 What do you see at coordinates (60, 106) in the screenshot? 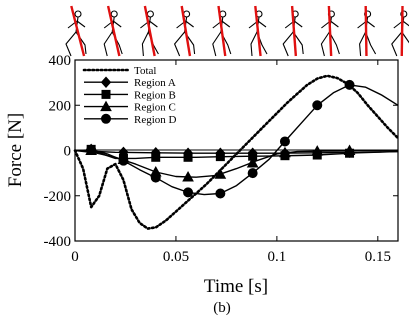
I see `y-tick-label: 200` at bounding box center [60, 106].